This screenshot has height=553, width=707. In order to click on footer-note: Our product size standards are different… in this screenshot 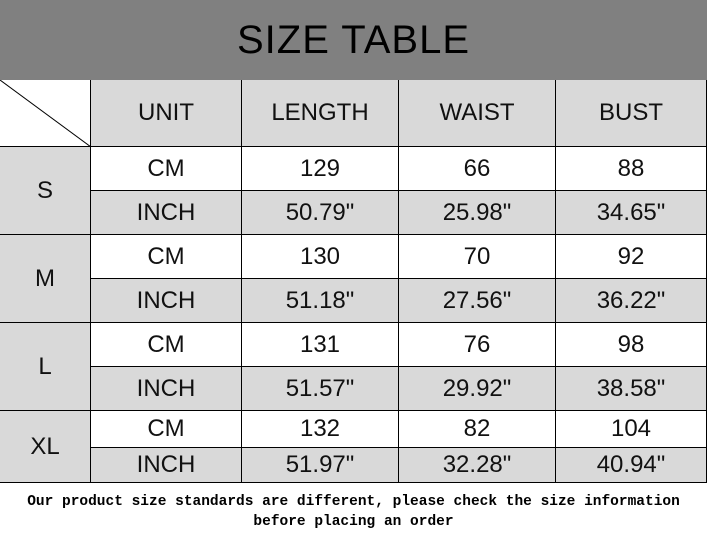, I will do `click(353, 512)`.